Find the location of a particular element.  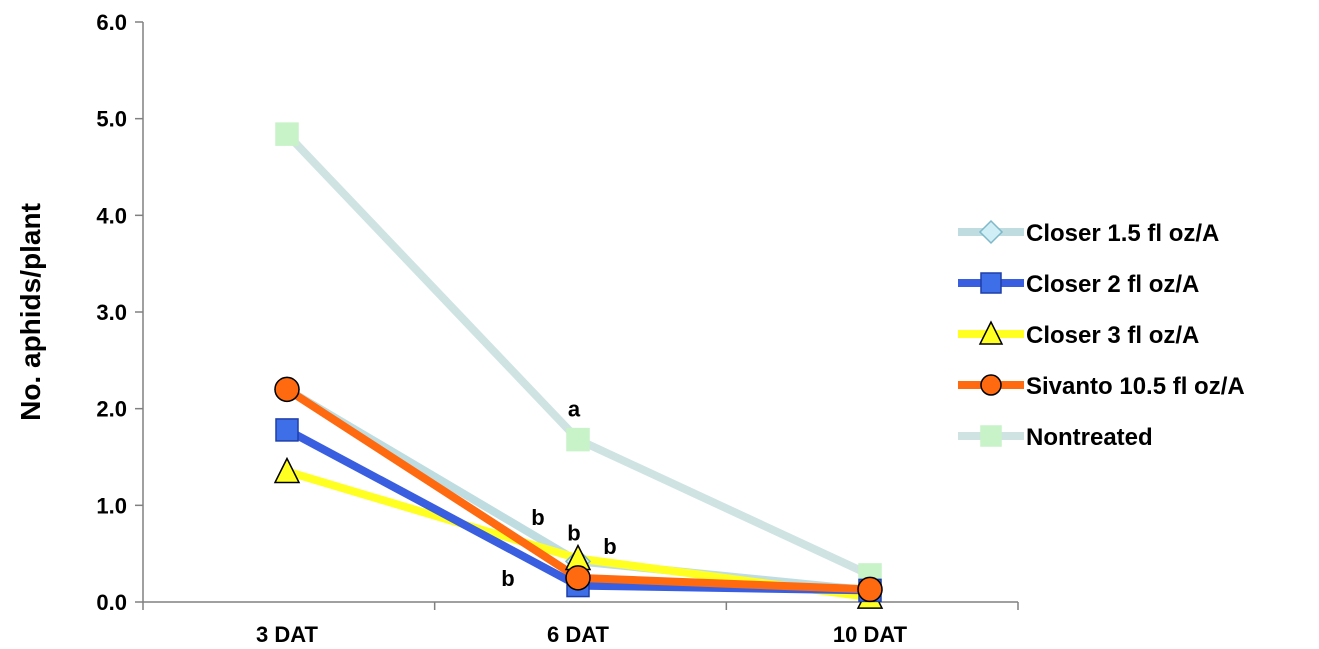

y-tick-label: 2.0 is located at coordinates (111, 409).